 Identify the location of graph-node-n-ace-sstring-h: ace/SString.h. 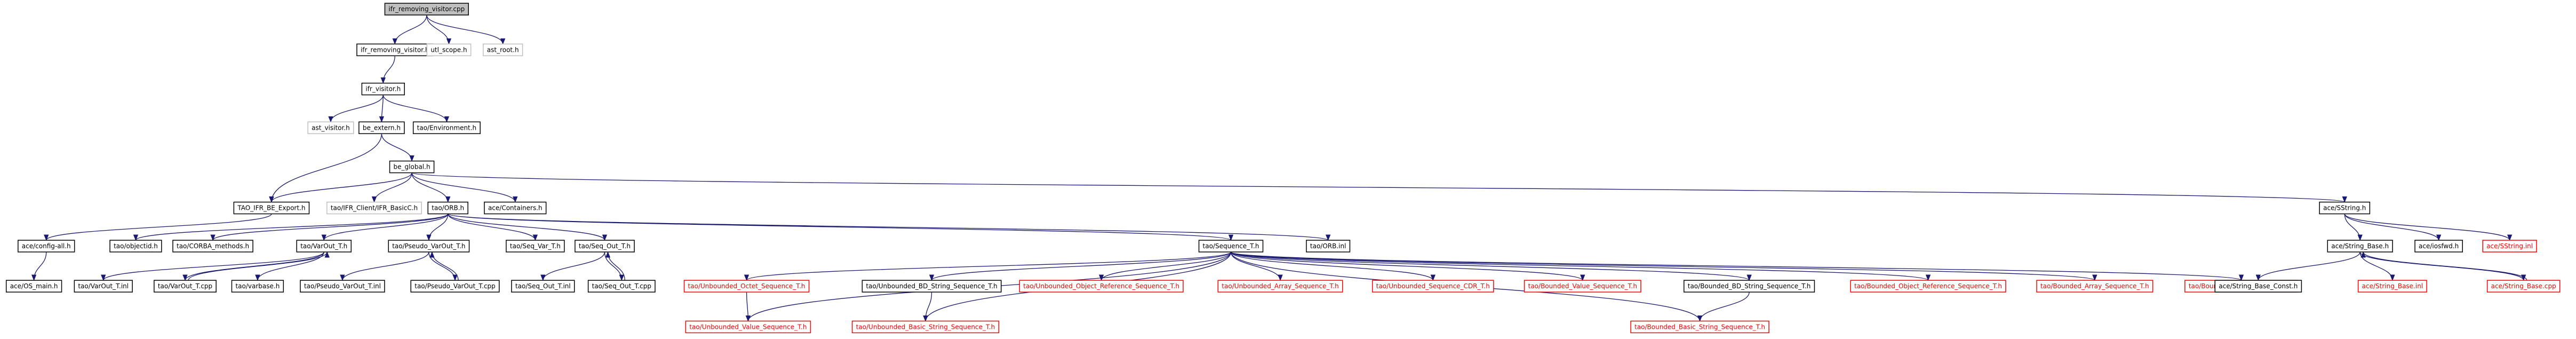
(2345, 208).